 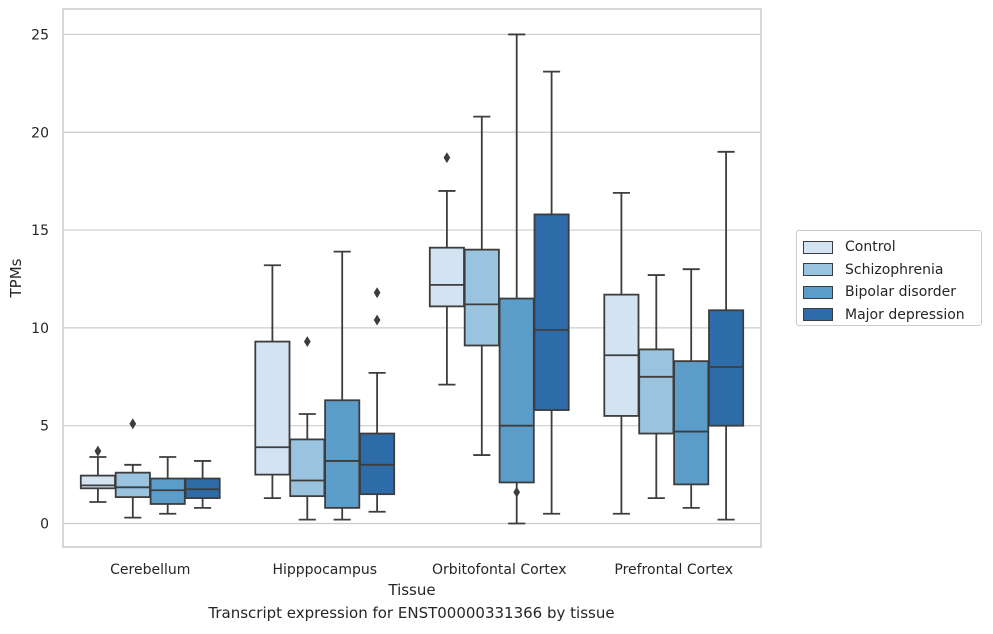 What do you see at coordinates (324, 570) in the screenshot?
I see `x-tick-label: Hipppocampus` at bounding box center [324, 570].